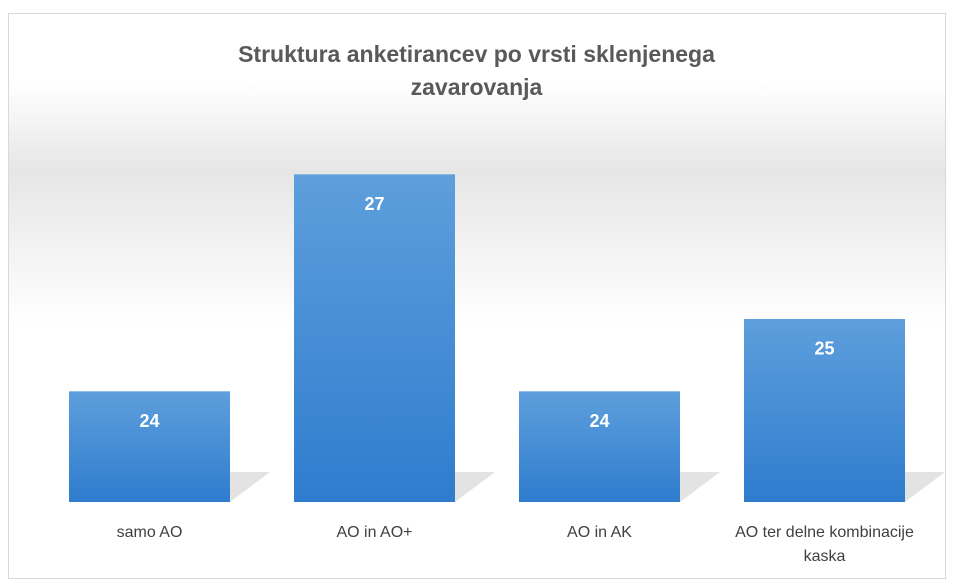 Image resolution: width=953 pixels, height=586 pixels. I want to click on data-label: 27, so click(374, 204).